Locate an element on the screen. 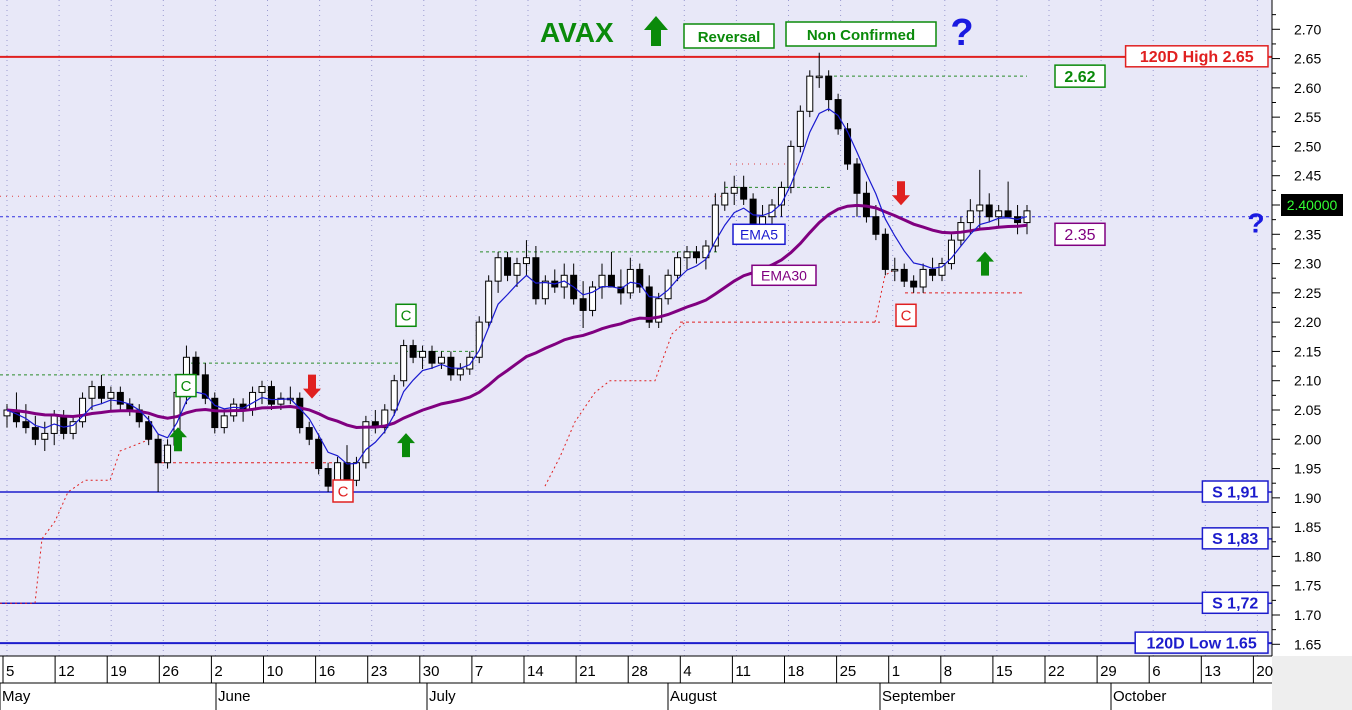 The width and height of the screenshot is (1352, 710). x-tick-label: 23 is located at coordinates (379, 671).